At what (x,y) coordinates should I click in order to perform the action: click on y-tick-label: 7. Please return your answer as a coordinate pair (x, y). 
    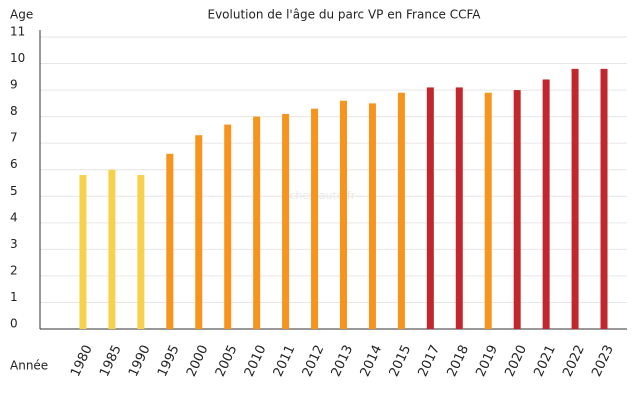
    Looking at the image, I should click on (14, 138).